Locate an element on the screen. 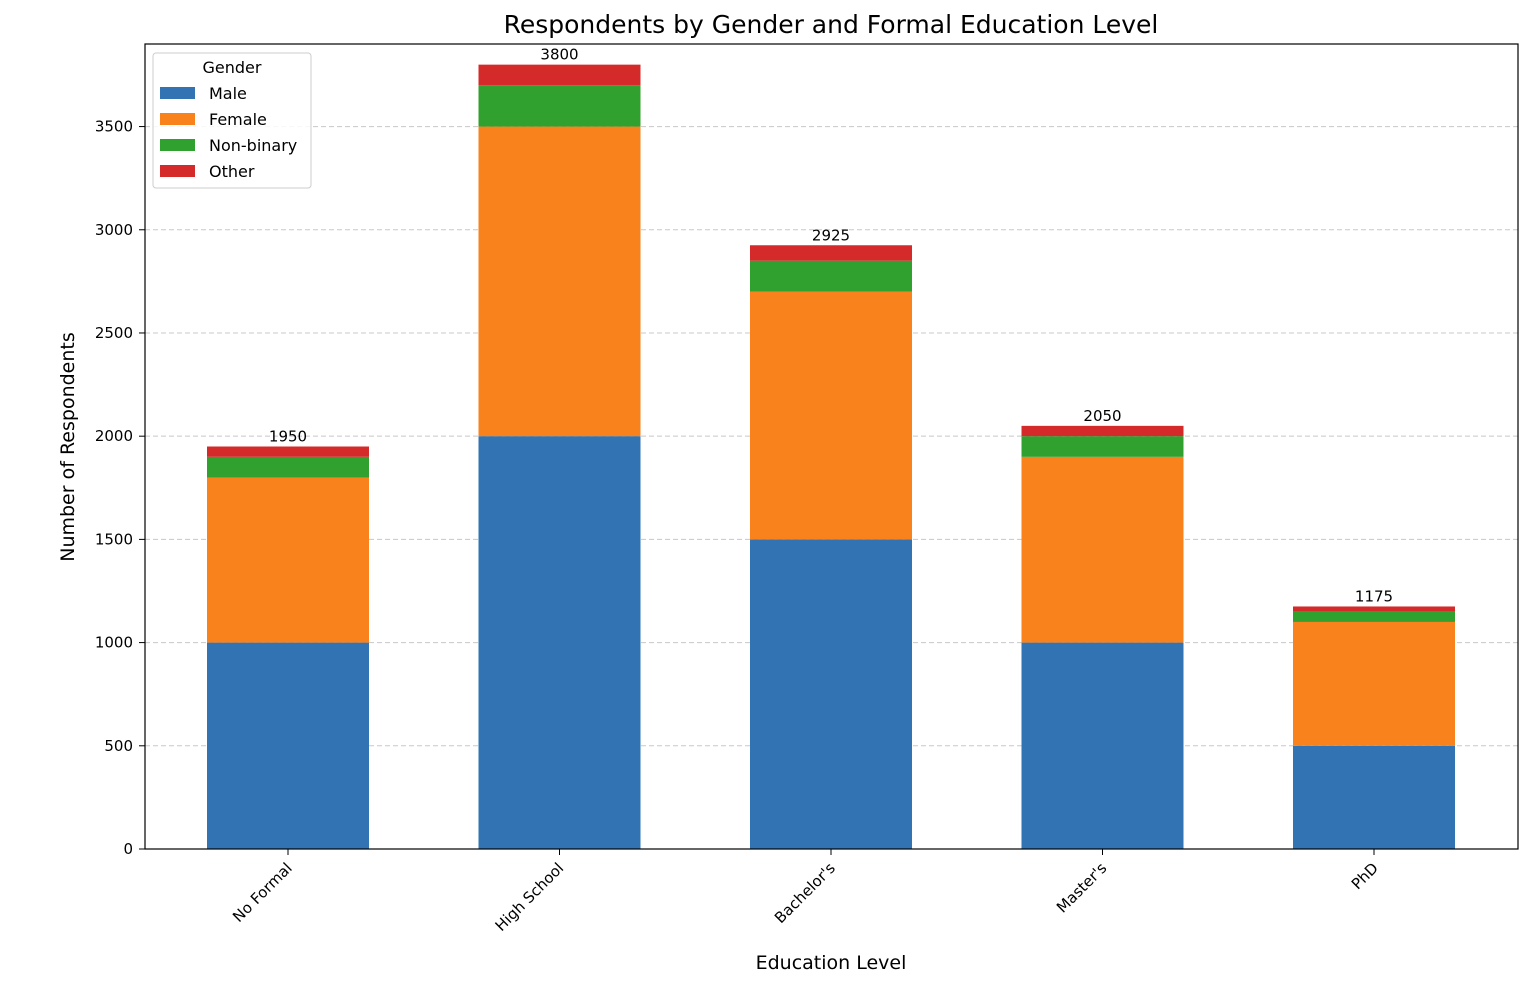  bar-total-label: 1950 is located at coordinates (288, 437).